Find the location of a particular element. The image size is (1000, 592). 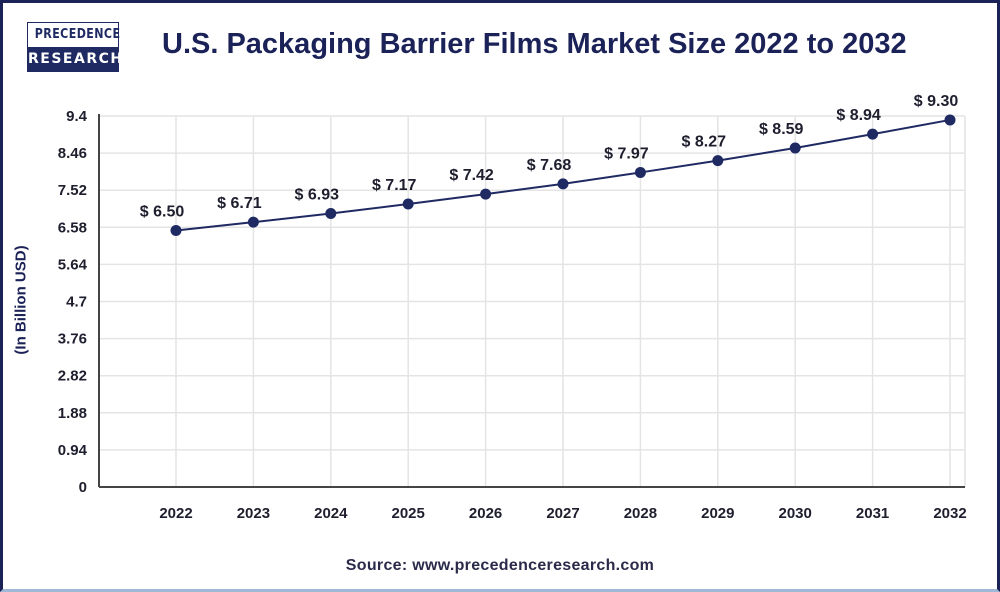

y-tick-label: 8.46 is located at coordinates (72, 153).